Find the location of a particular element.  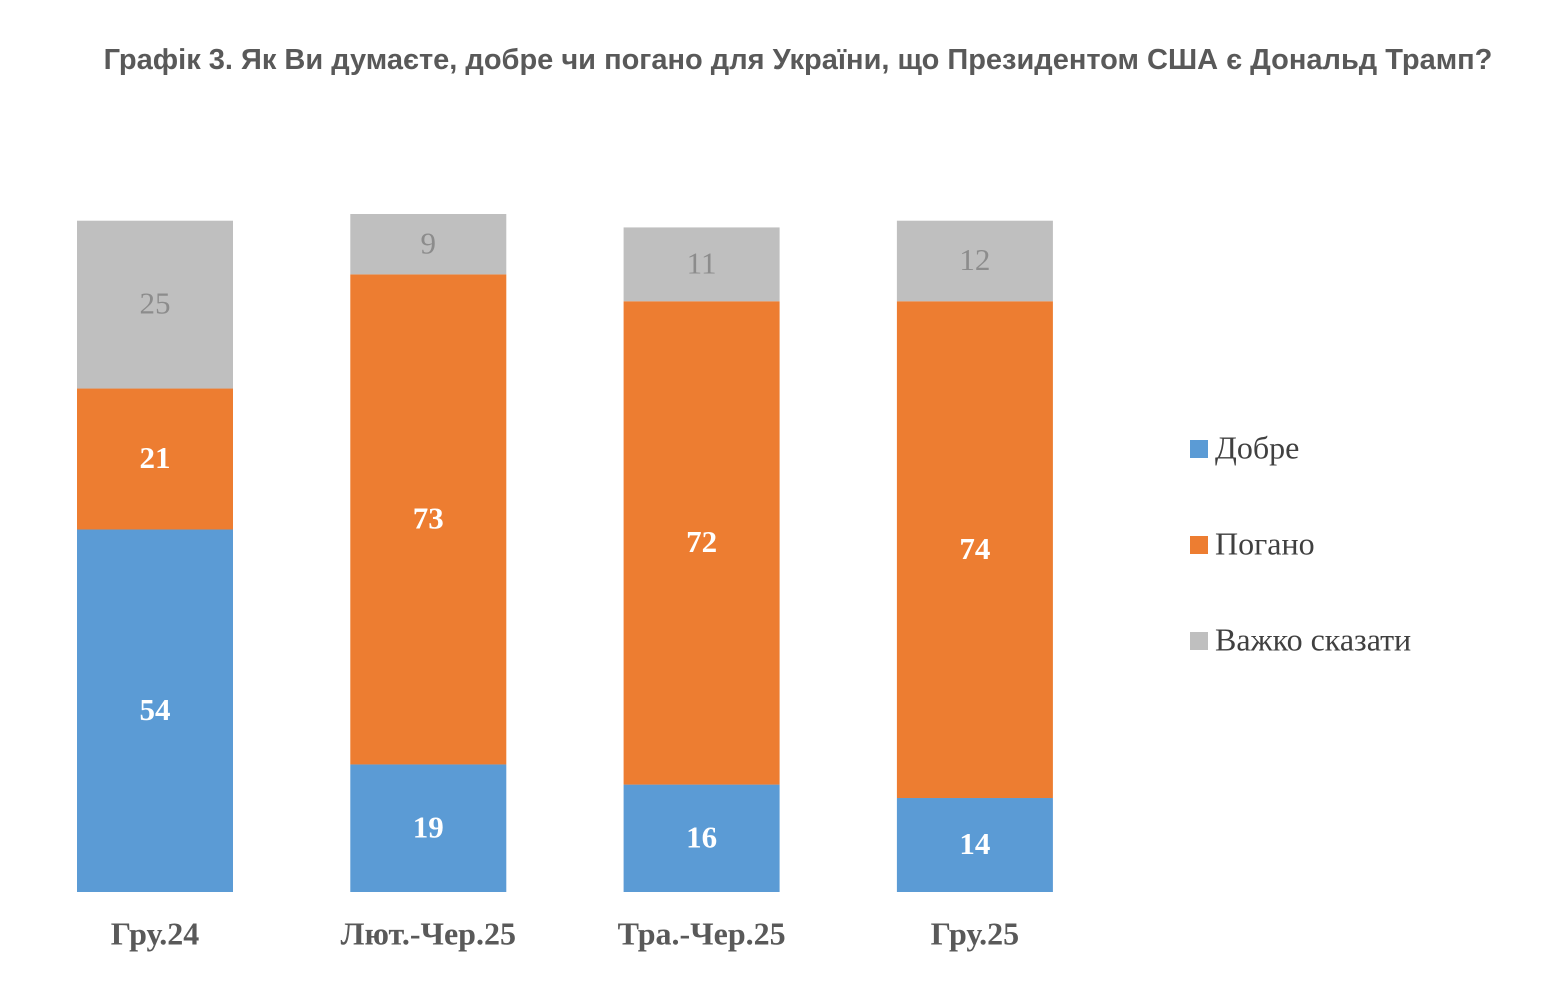

value-label: 12 is located at coordinates (974, 259).